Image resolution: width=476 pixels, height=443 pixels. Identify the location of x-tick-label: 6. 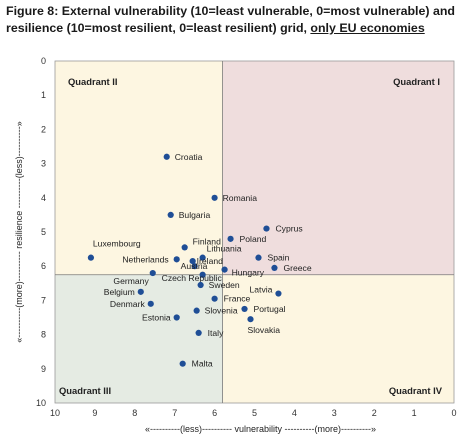
(214, 413).